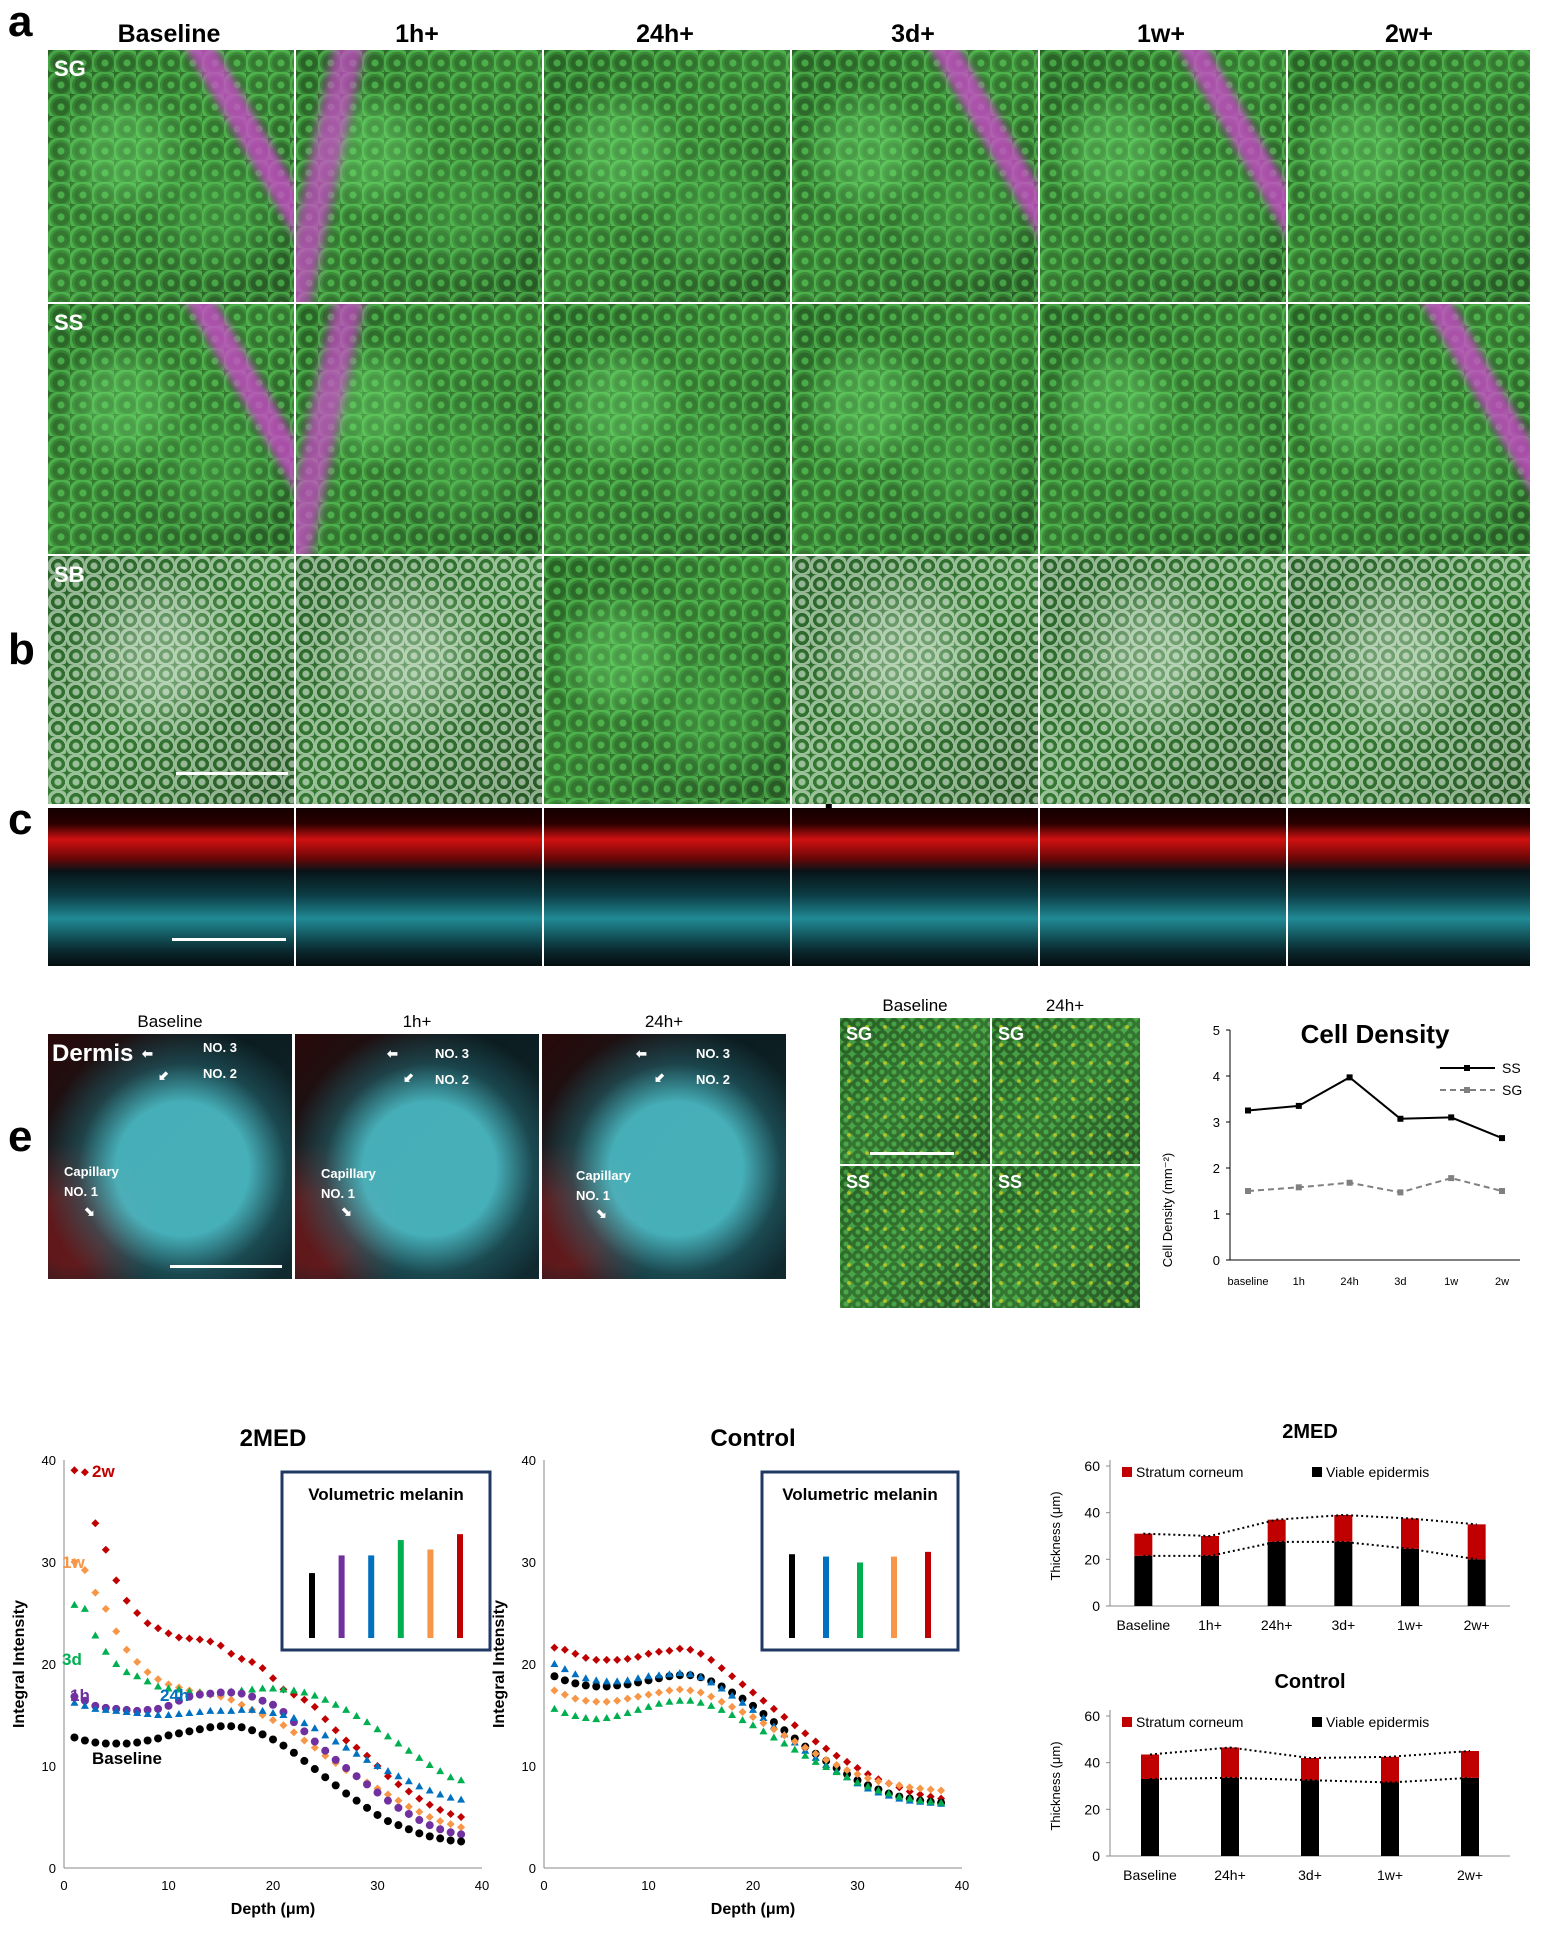  Describe the element at coordinates (52, 1868) in the screenshot. I see `y-tick-label: 0` at that location.